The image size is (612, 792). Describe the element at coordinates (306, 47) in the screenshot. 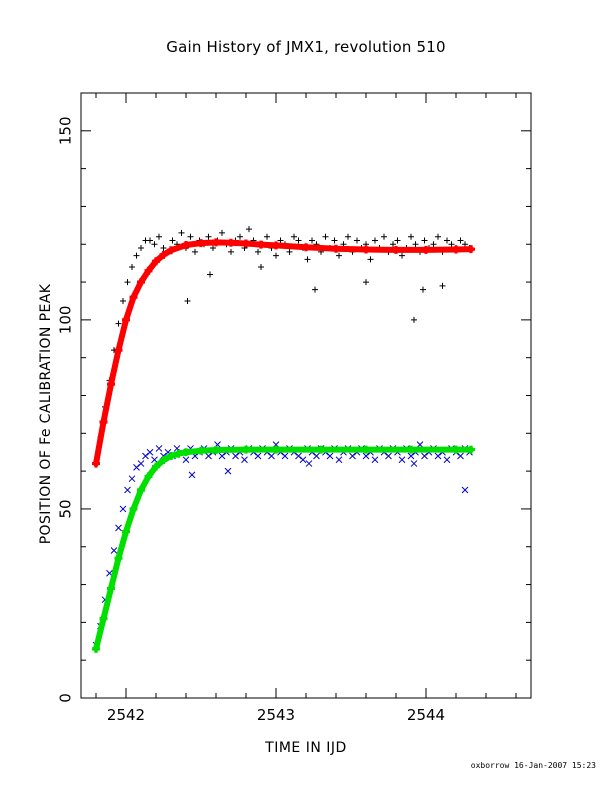

I see `chart-title: Gain History of JMX1, revolution 510` at that location.